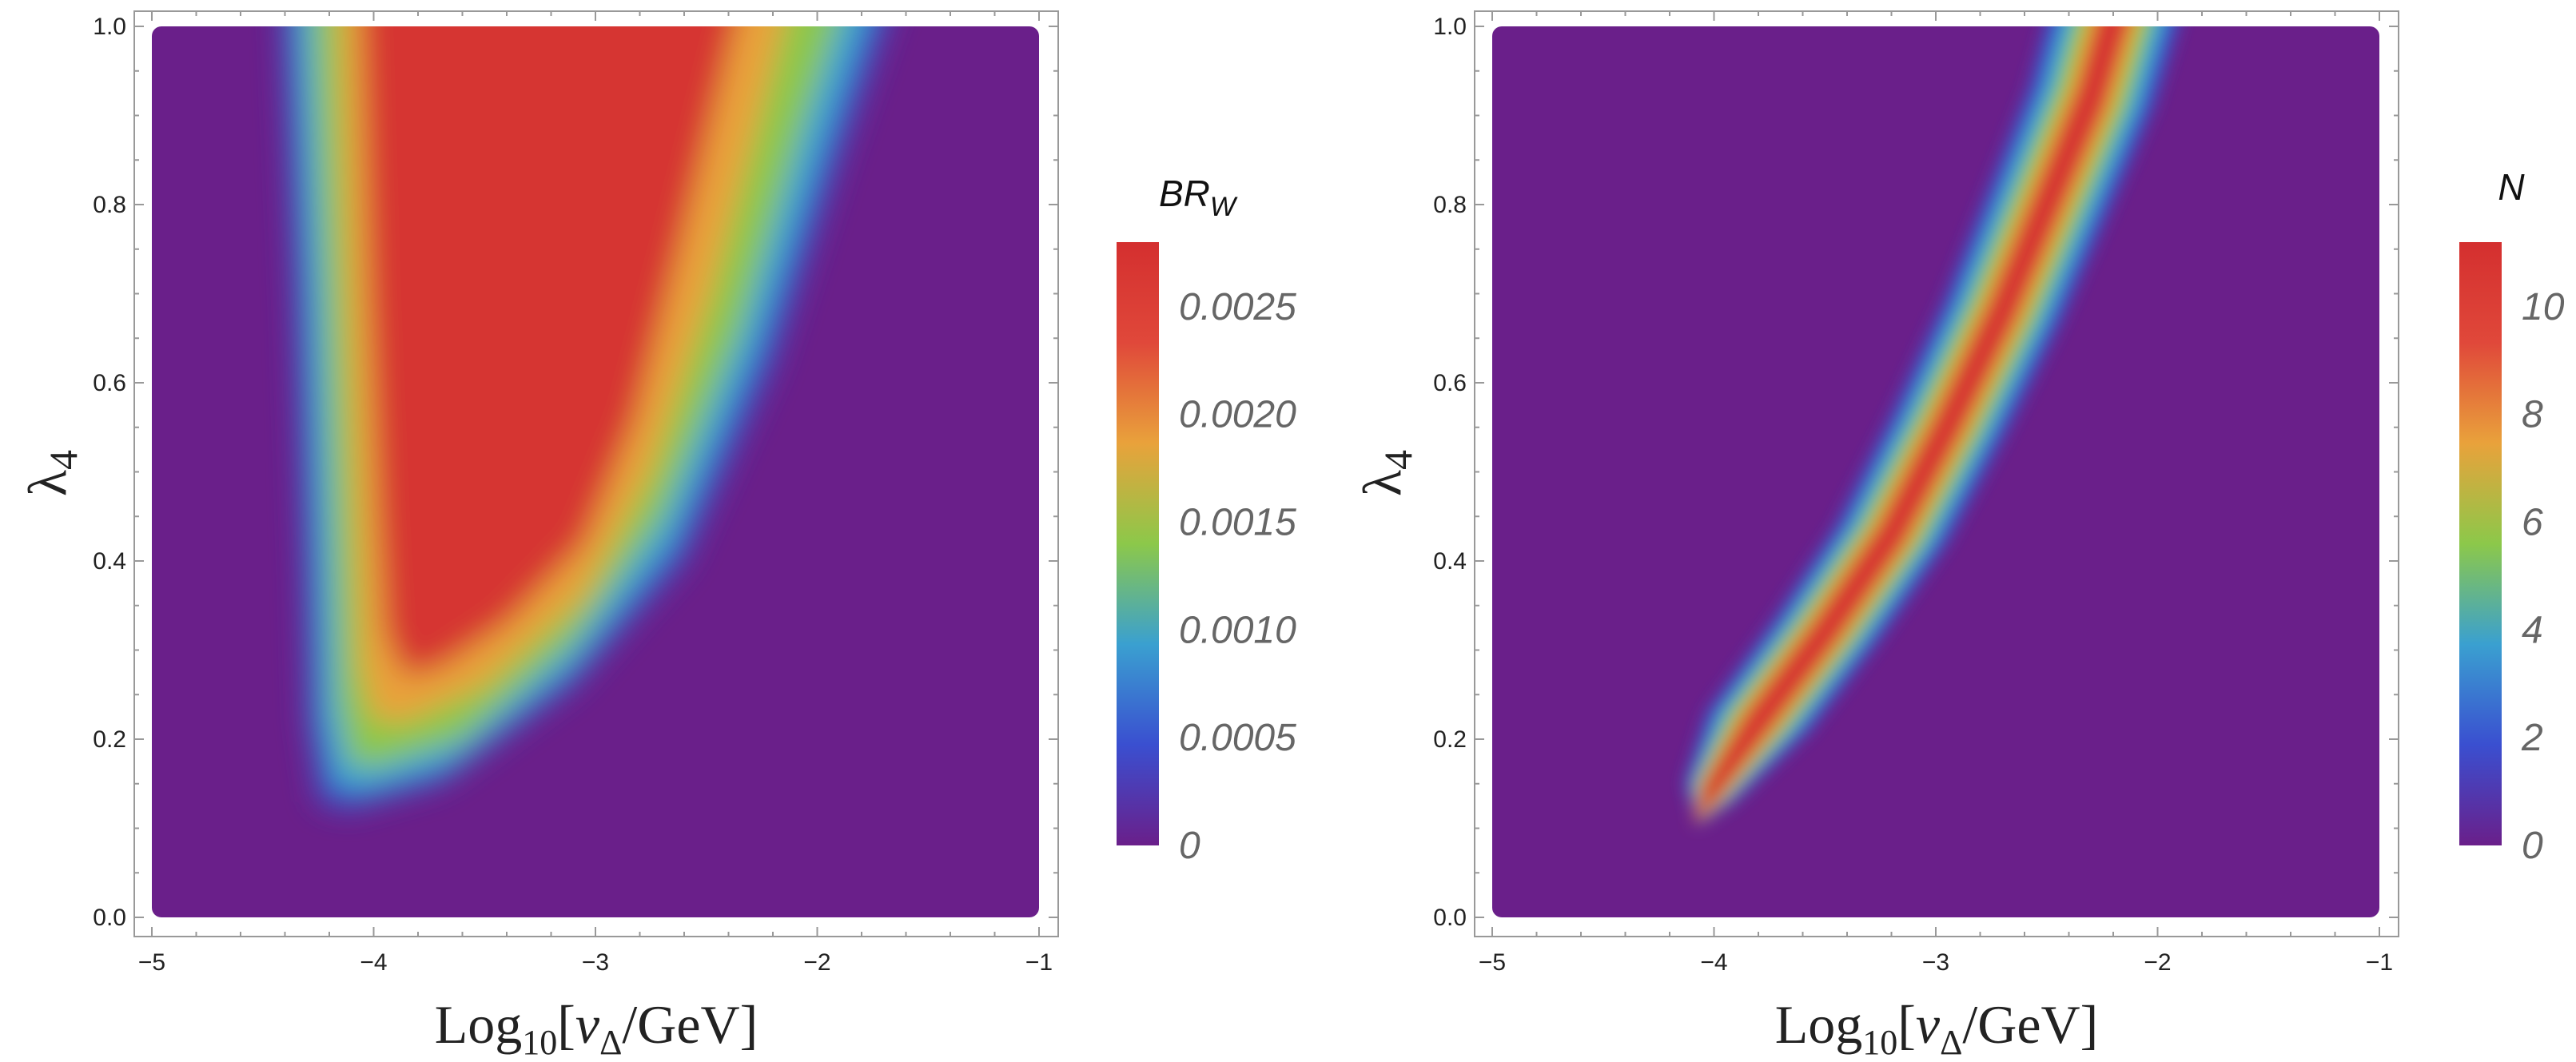 The image size is (2576, 1062). Describe the element at coordinates (1138, 543) in the screenshot. I see `left-colorbar-gradient` at that location.